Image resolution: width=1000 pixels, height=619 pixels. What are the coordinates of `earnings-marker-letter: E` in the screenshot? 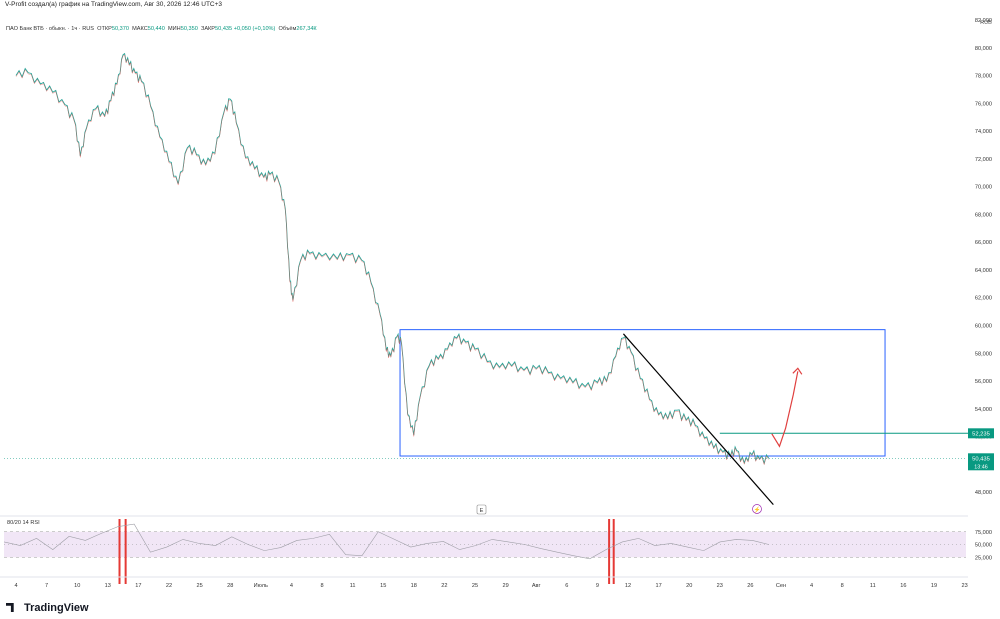 It's located at (482, 511).